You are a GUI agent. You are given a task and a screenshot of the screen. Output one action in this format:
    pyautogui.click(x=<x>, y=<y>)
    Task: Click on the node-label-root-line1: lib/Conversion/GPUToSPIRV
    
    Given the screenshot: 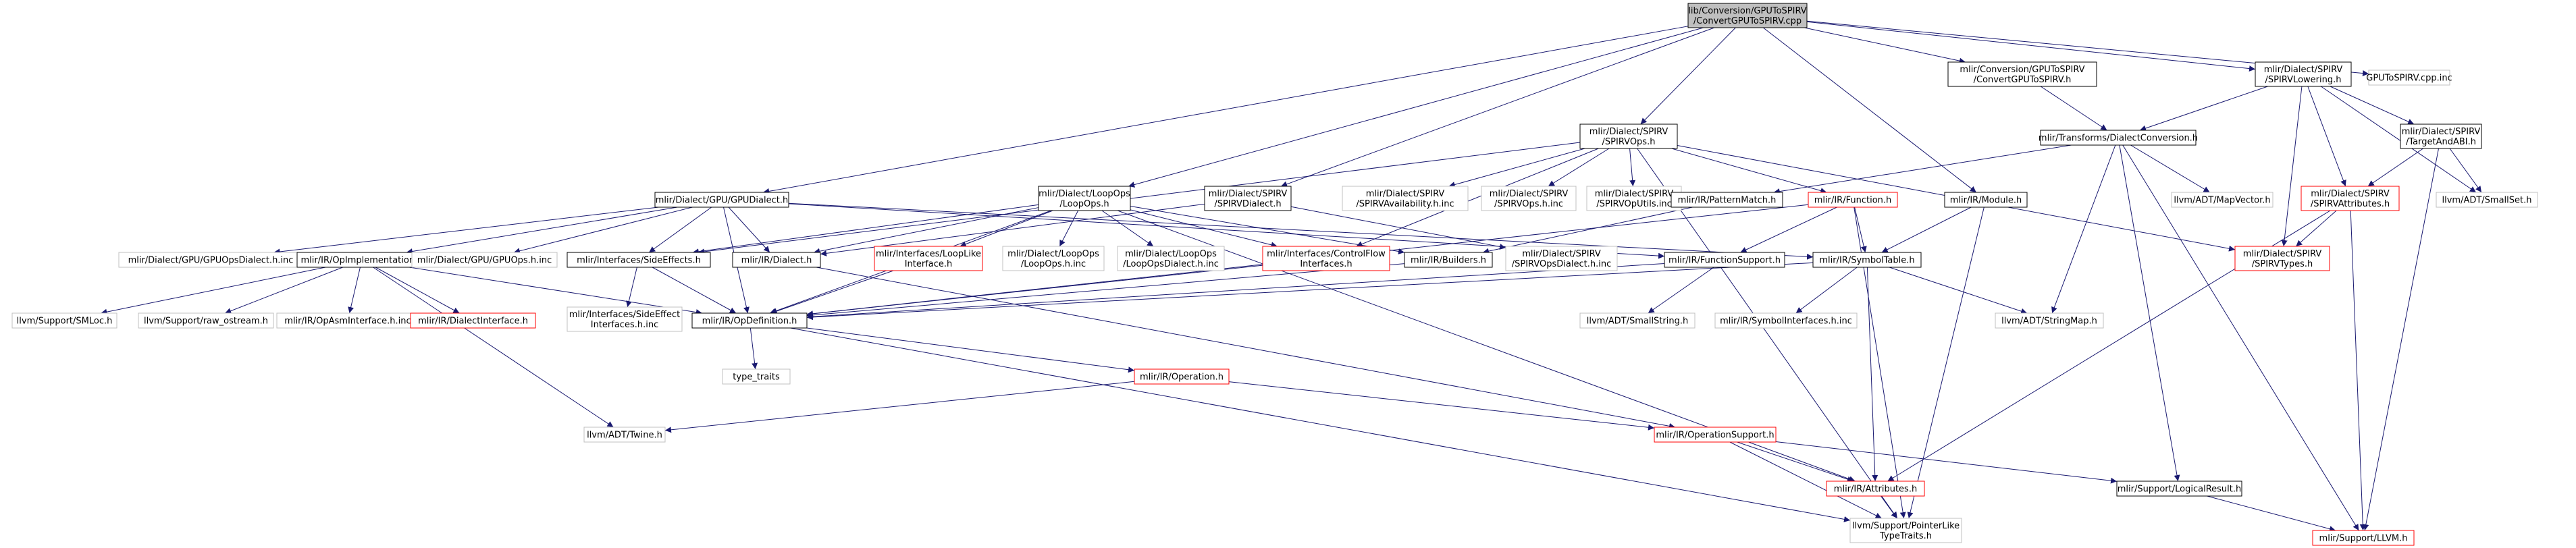 What is the action you would take?
    pyautogui.click(x=1747, y=11)
    